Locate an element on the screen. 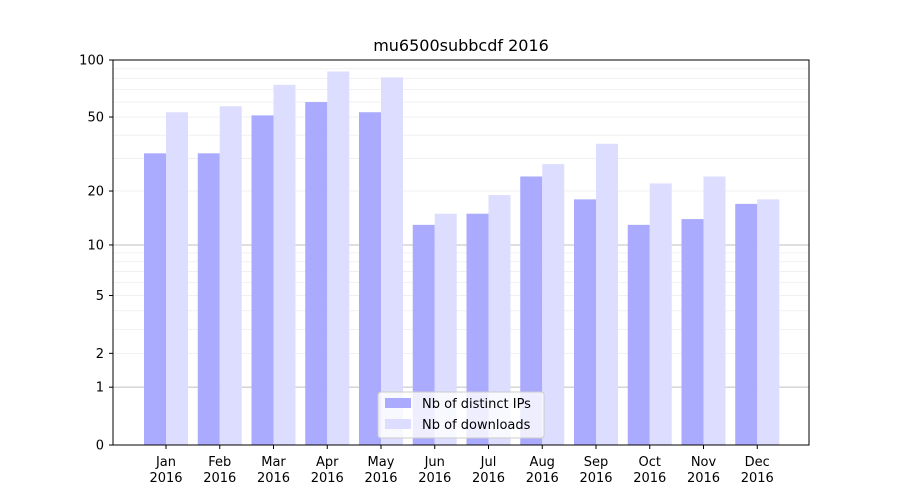  y-tick-label: 100 is located at coordinates (91, 61).